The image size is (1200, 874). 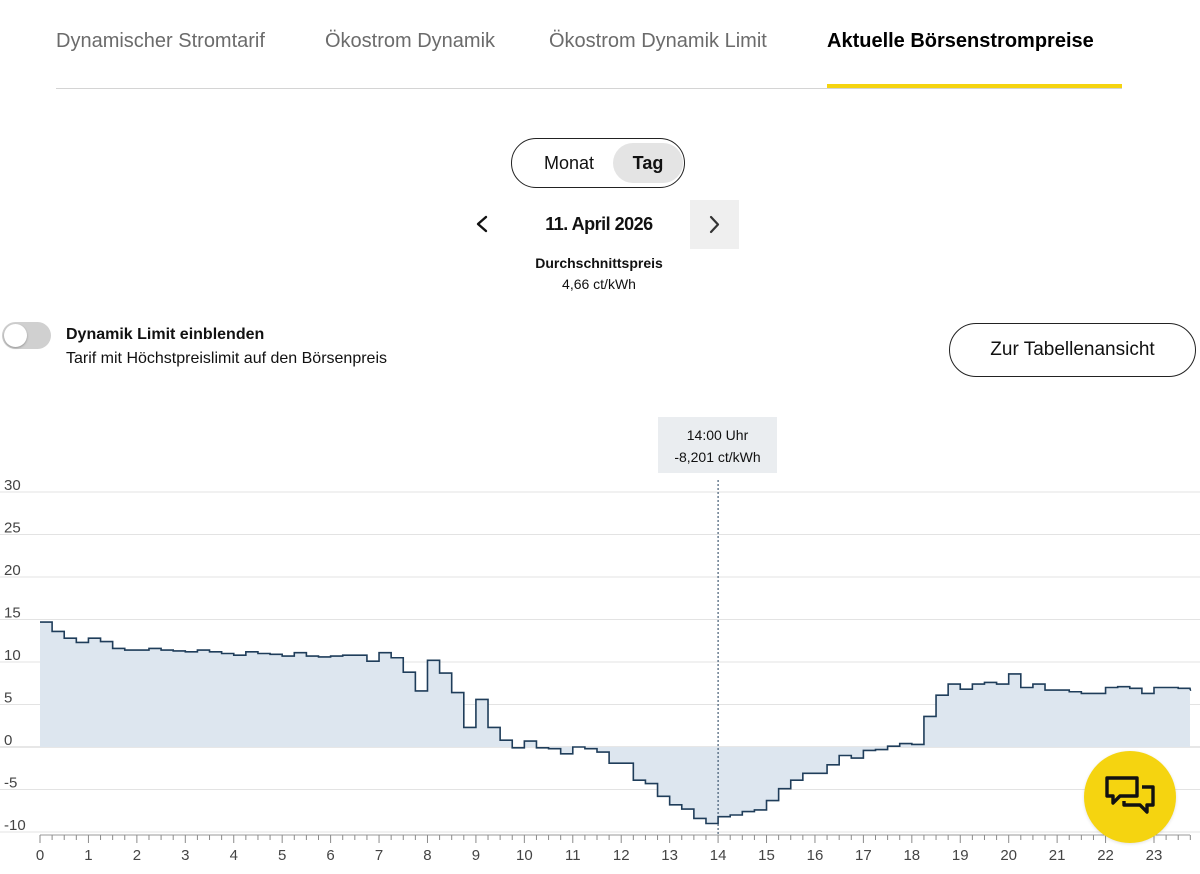 What do you see at coordinates (569, 163) in the screenshot?
I see `month-toggle-button: Monat` at bounding box center [569, 163].